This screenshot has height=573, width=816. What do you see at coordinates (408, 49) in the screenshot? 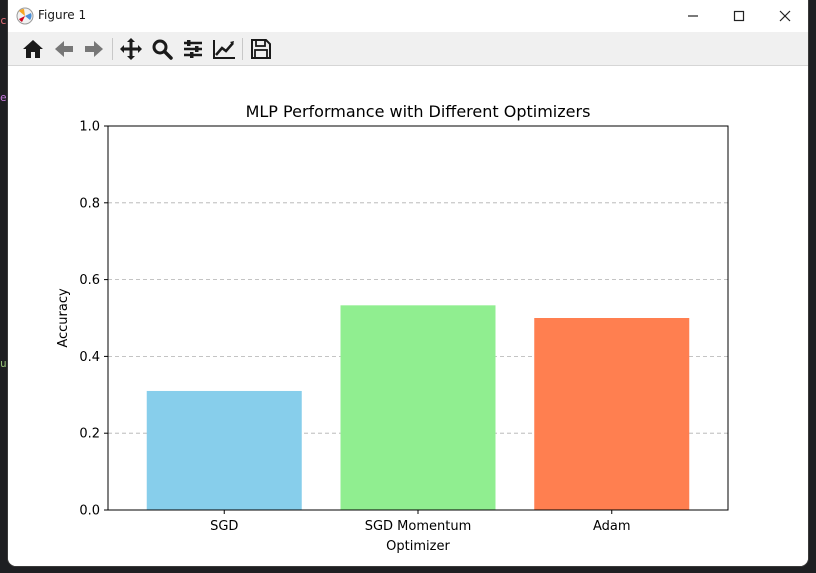
I see `navigation-toolbar` at bounding box center [408, 49].